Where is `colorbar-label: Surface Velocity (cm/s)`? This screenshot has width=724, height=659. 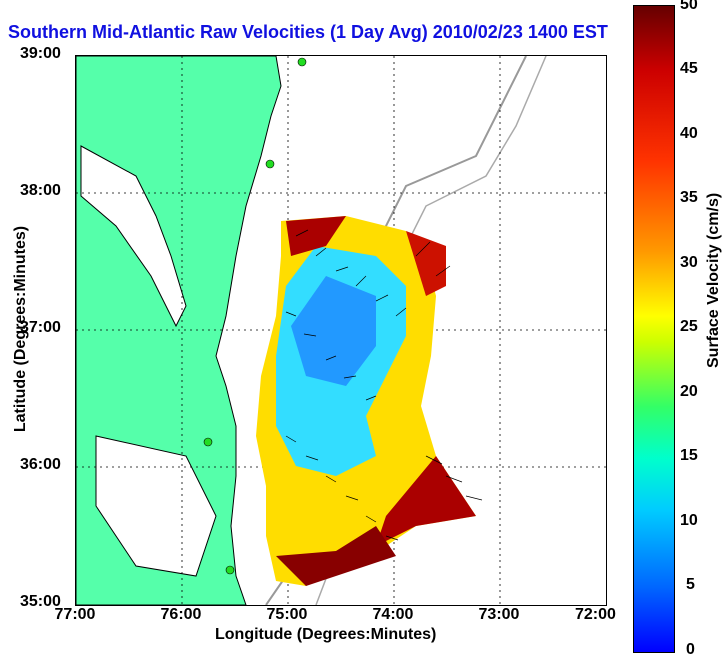
colorbar-label: Surface Velocity (cm/s) is located at coordinates (713, 280).